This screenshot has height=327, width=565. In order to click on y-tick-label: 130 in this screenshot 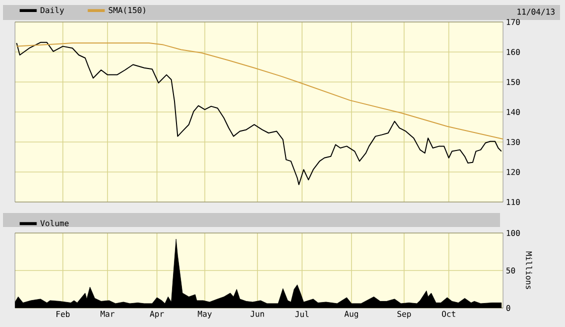, I will do `click(513, 142)`.